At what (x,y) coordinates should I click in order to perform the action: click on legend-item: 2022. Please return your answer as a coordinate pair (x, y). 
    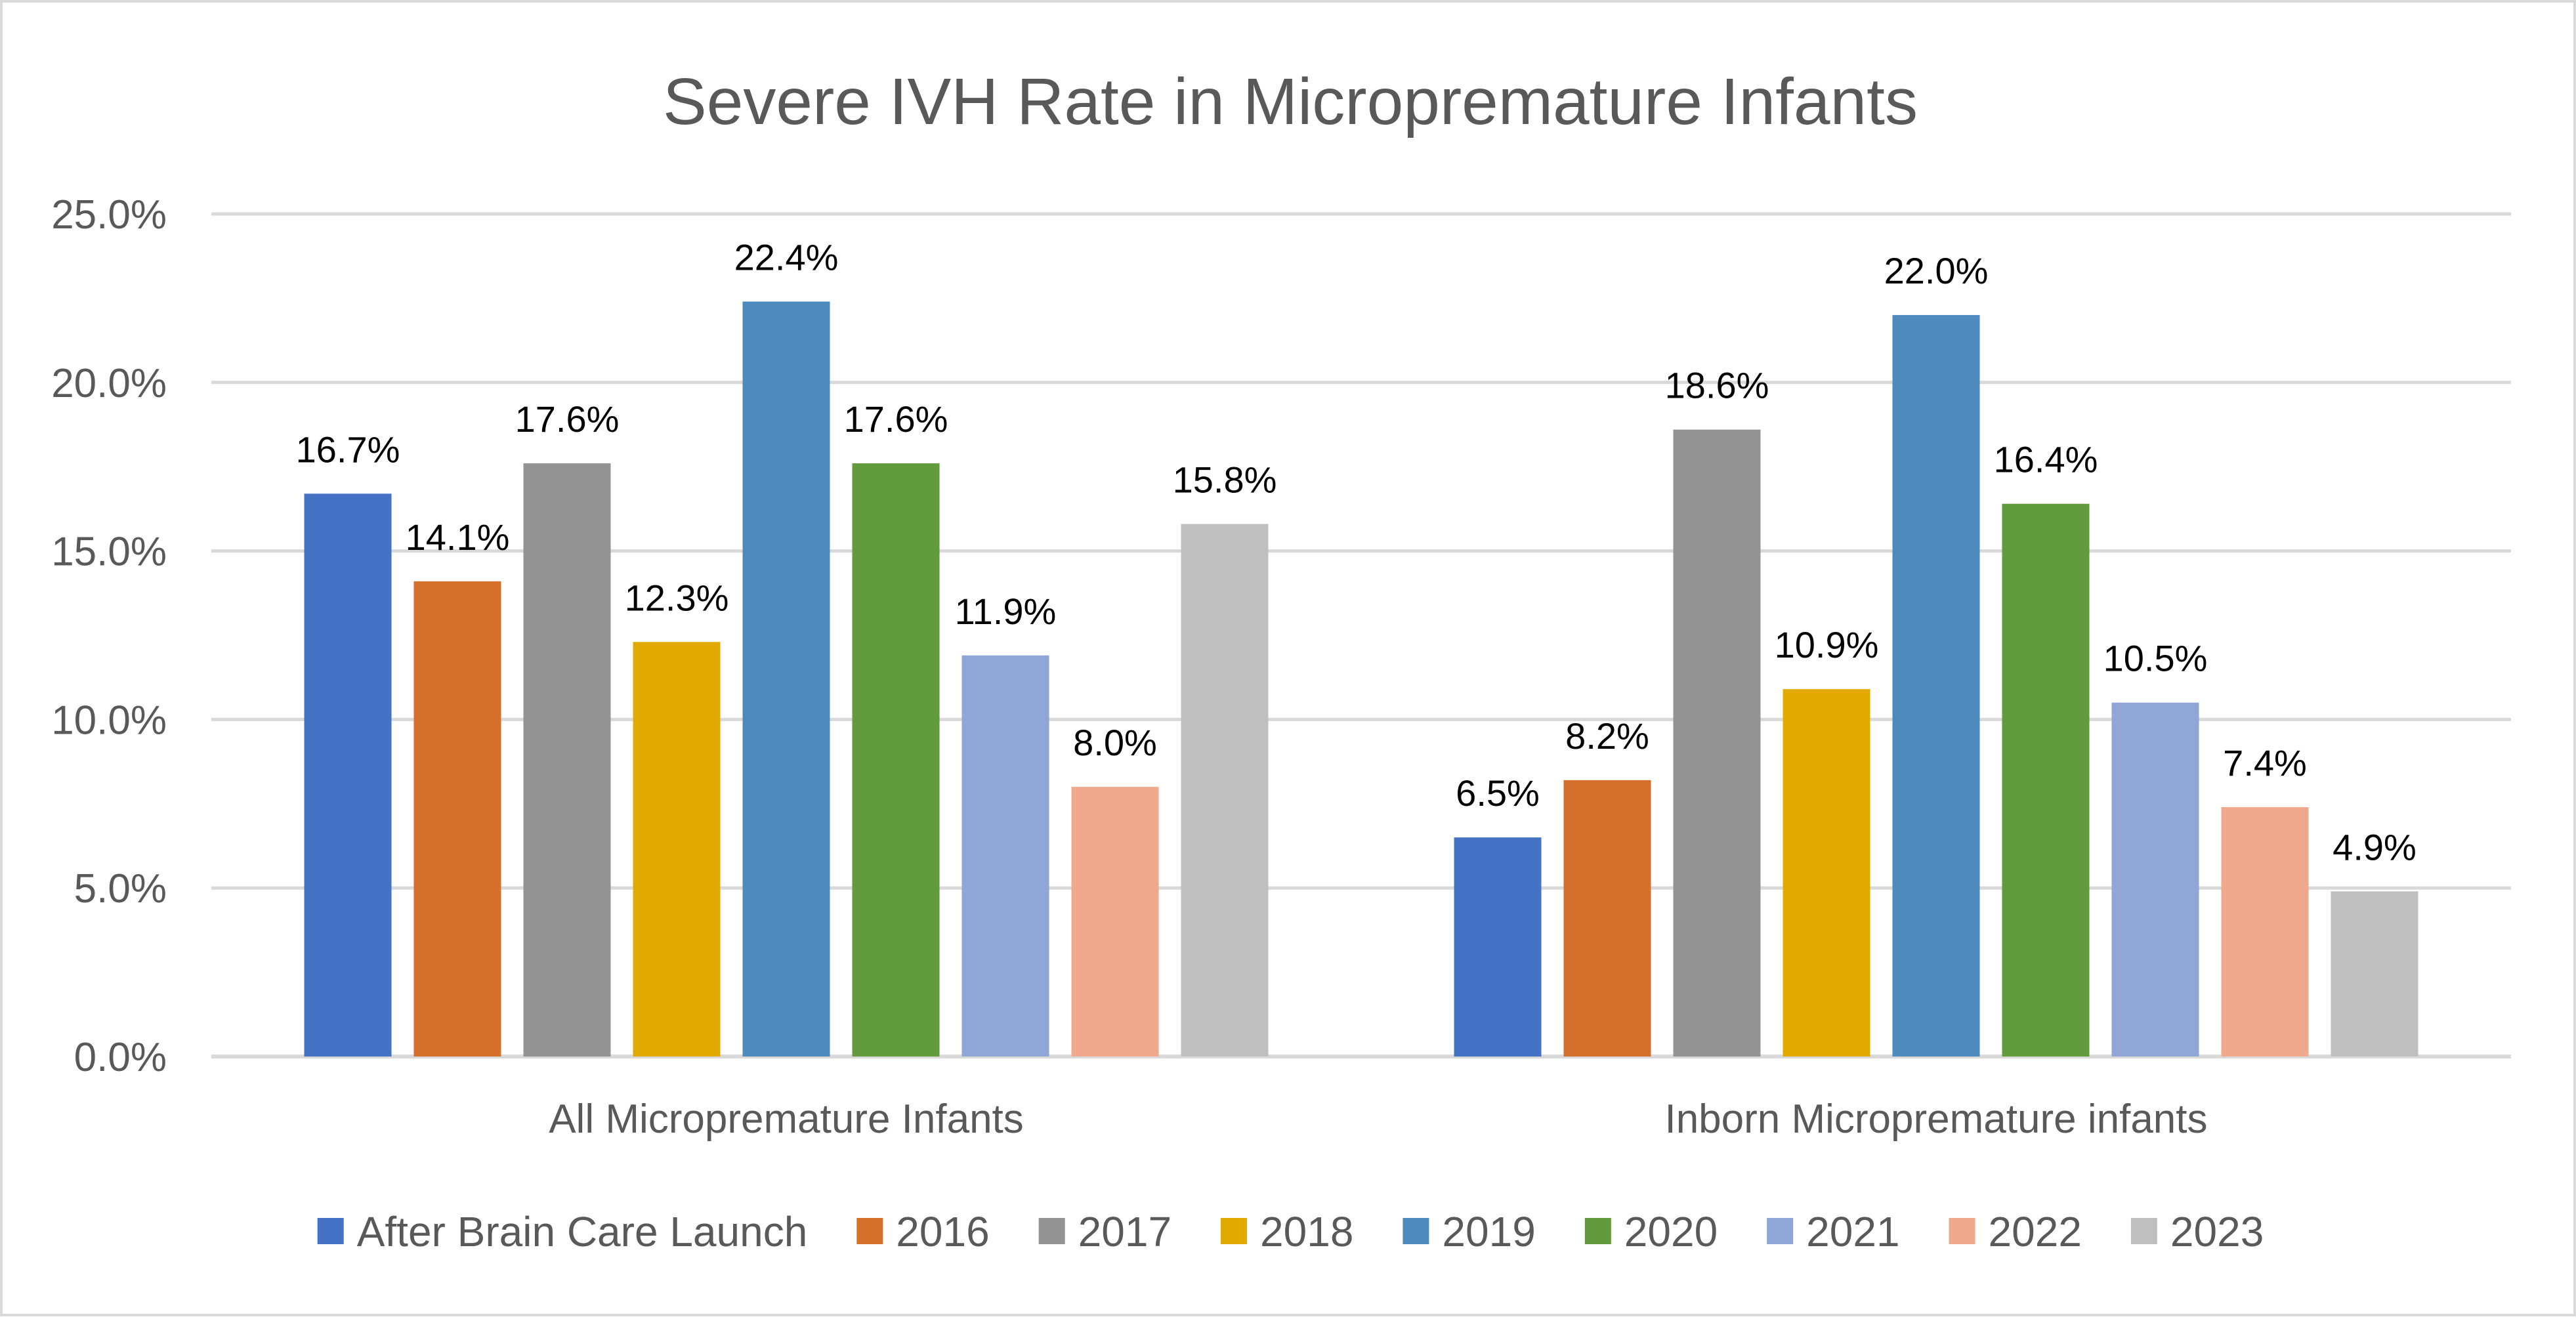
    Looking at the image, I should click on (2015, 1231).